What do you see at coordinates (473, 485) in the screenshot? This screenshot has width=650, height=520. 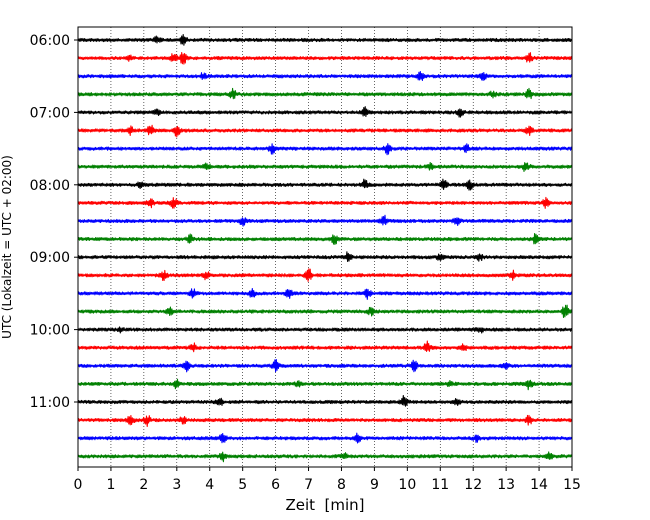 I see `x-tick-label: 12` at bounding box center [473, 485].